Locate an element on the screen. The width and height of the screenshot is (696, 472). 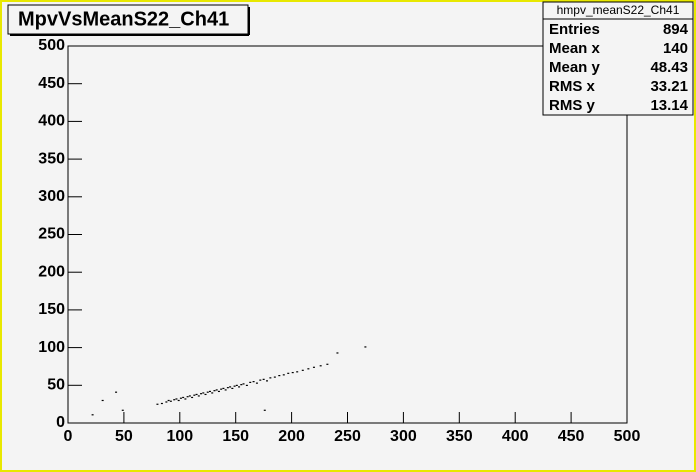
chart-title: MpvVsMeanS22_Ch41 is located at coordinates (123, 19).